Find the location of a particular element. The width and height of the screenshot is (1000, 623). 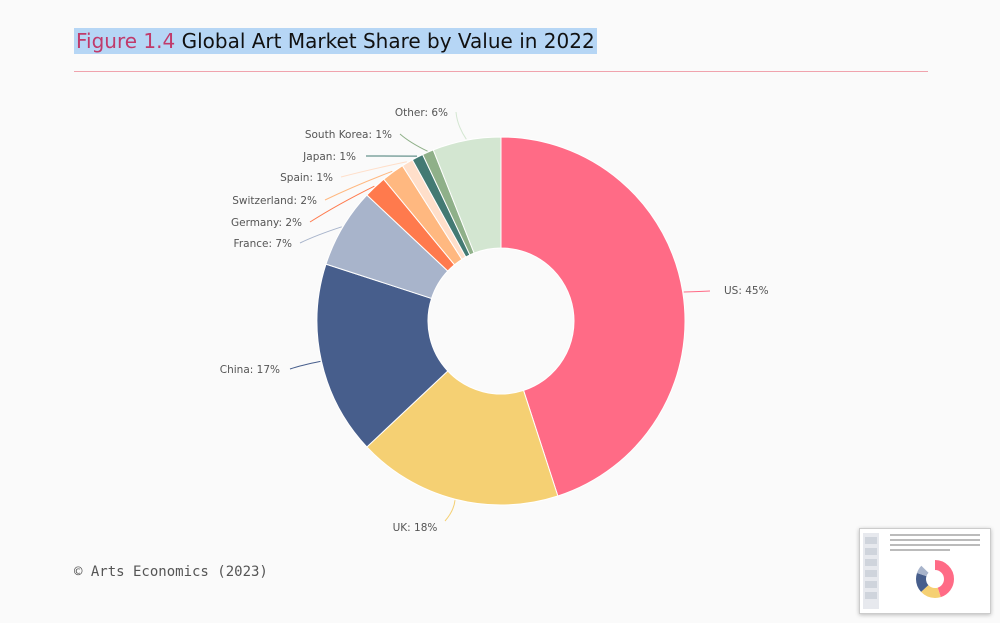

source-credit: © Arts Economics (2023) is located at coordinates (171, 572).